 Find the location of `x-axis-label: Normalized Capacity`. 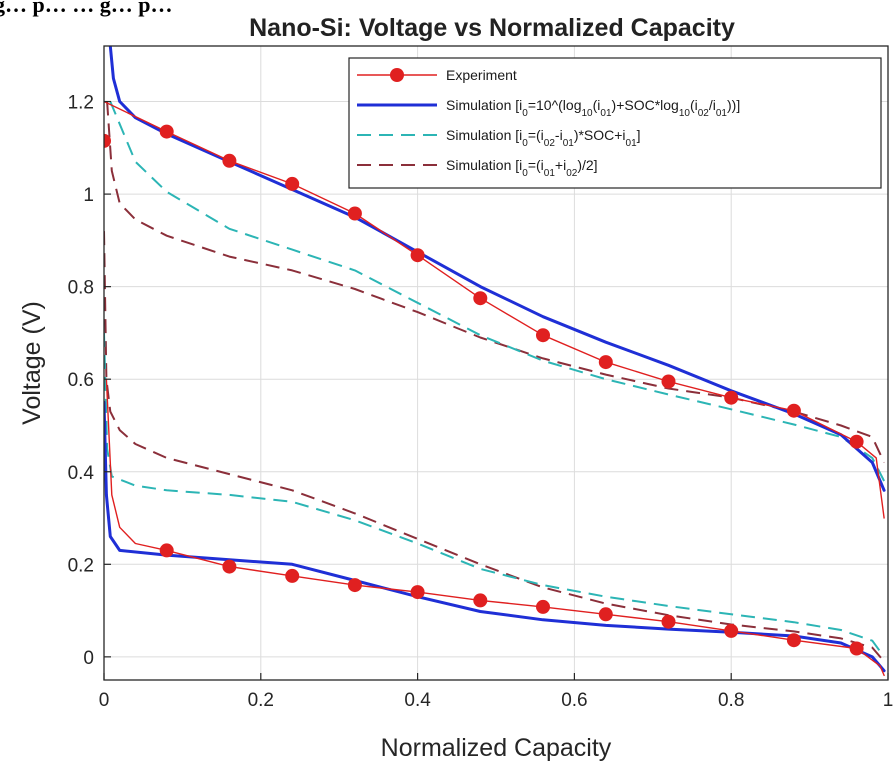

x-axis-label: Normalized Capacity is located at coordinates (496, 748).